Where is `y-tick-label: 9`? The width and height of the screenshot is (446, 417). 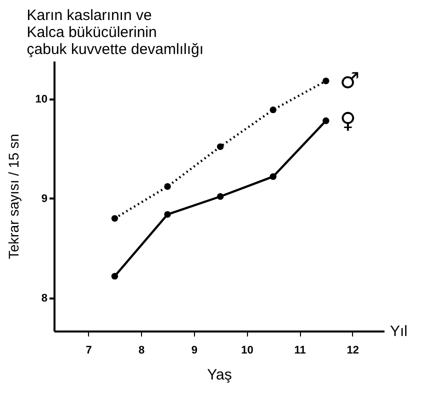 y-tick-label: 9 is located at coordinates (44, 198).